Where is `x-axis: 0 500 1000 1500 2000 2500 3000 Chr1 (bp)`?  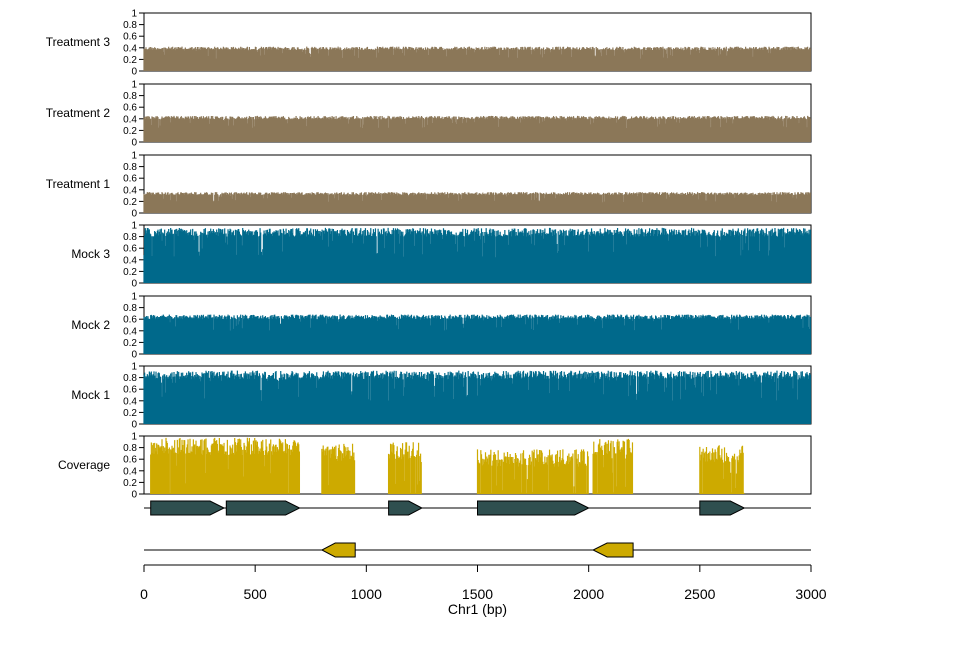 x-axis: 0 500 1000 1500 2000 2500 3000 Chr1 (bp) is located at coordinates (483, 590).